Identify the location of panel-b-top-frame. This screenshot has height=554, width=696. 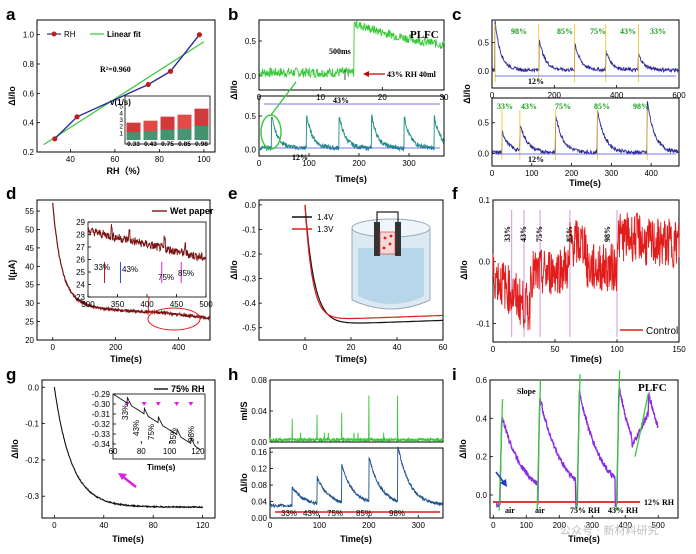
(351, 55).